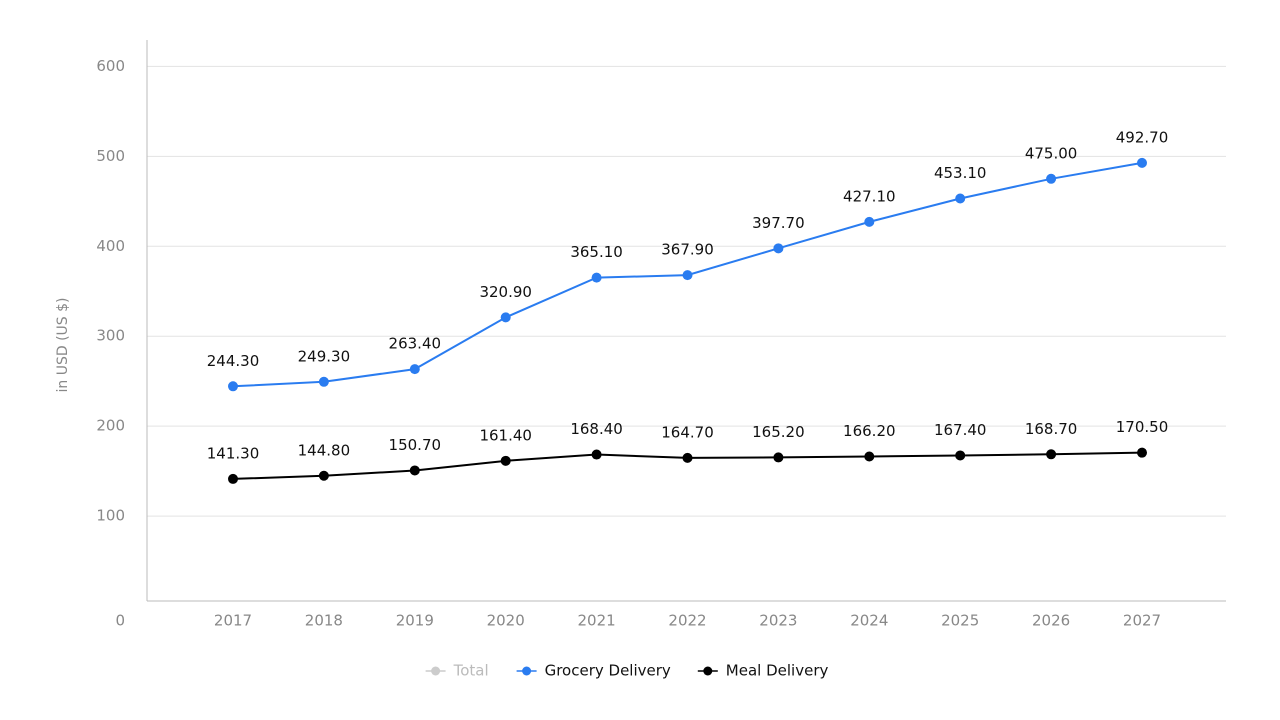 The image size is (1280, 720). Describe the element at coordinates (110, 246) in the screenshot. I see `y-tick-label: 400` at that location.